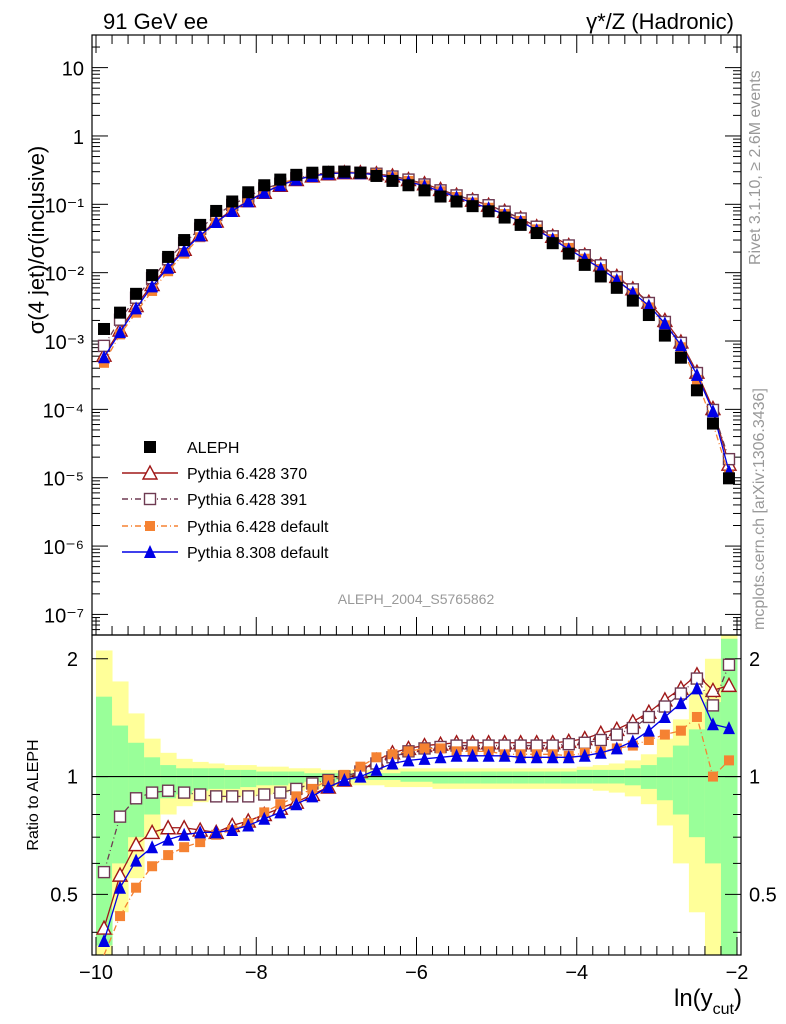 The width and height of the screenshot is (786, 1024). What do you see at coordinates (33, 794) in the screenshot?
I see `ratio-ylabel: Ratio to ALEPH` at bounding box center [33, 794].